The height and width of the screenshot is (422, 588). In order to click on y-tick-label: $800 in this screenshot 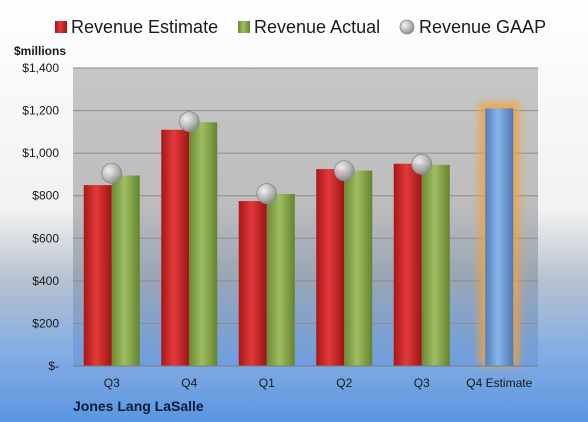, I will do `click(45, 196)`.